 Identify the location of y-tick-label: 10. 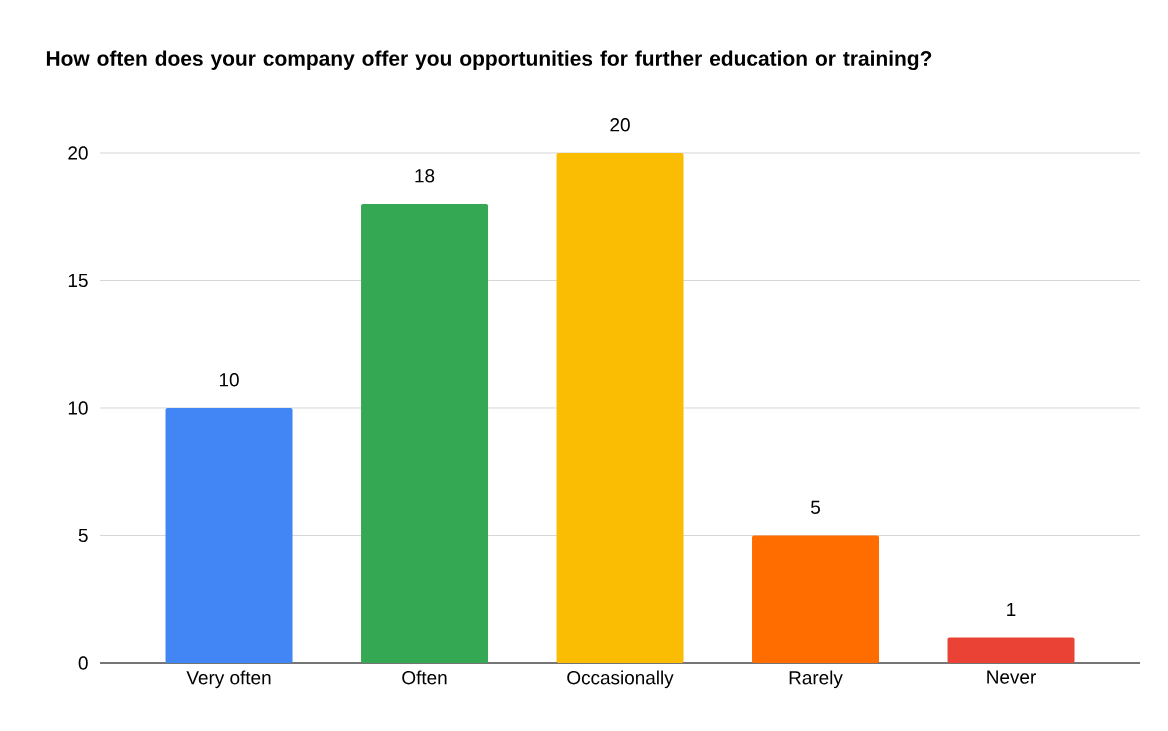
(78, 408).